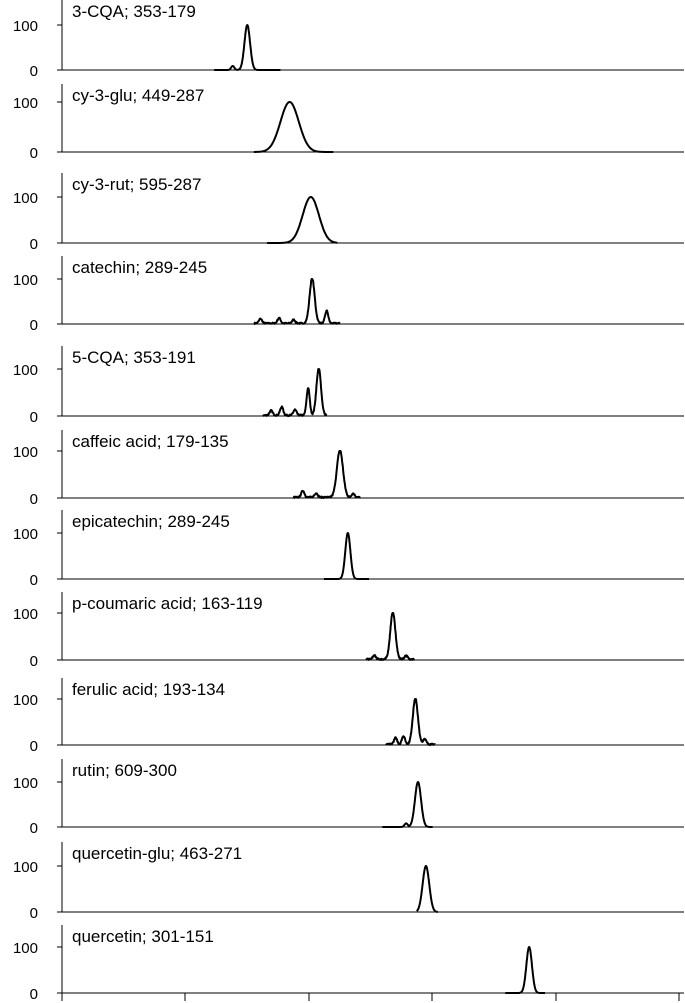  What do you see at coordinates (348, 213) in the screenshot?
I see `chromatogram-panel: 0 100 cy-3-rut; 595-287` at bounding box center [348, 213].